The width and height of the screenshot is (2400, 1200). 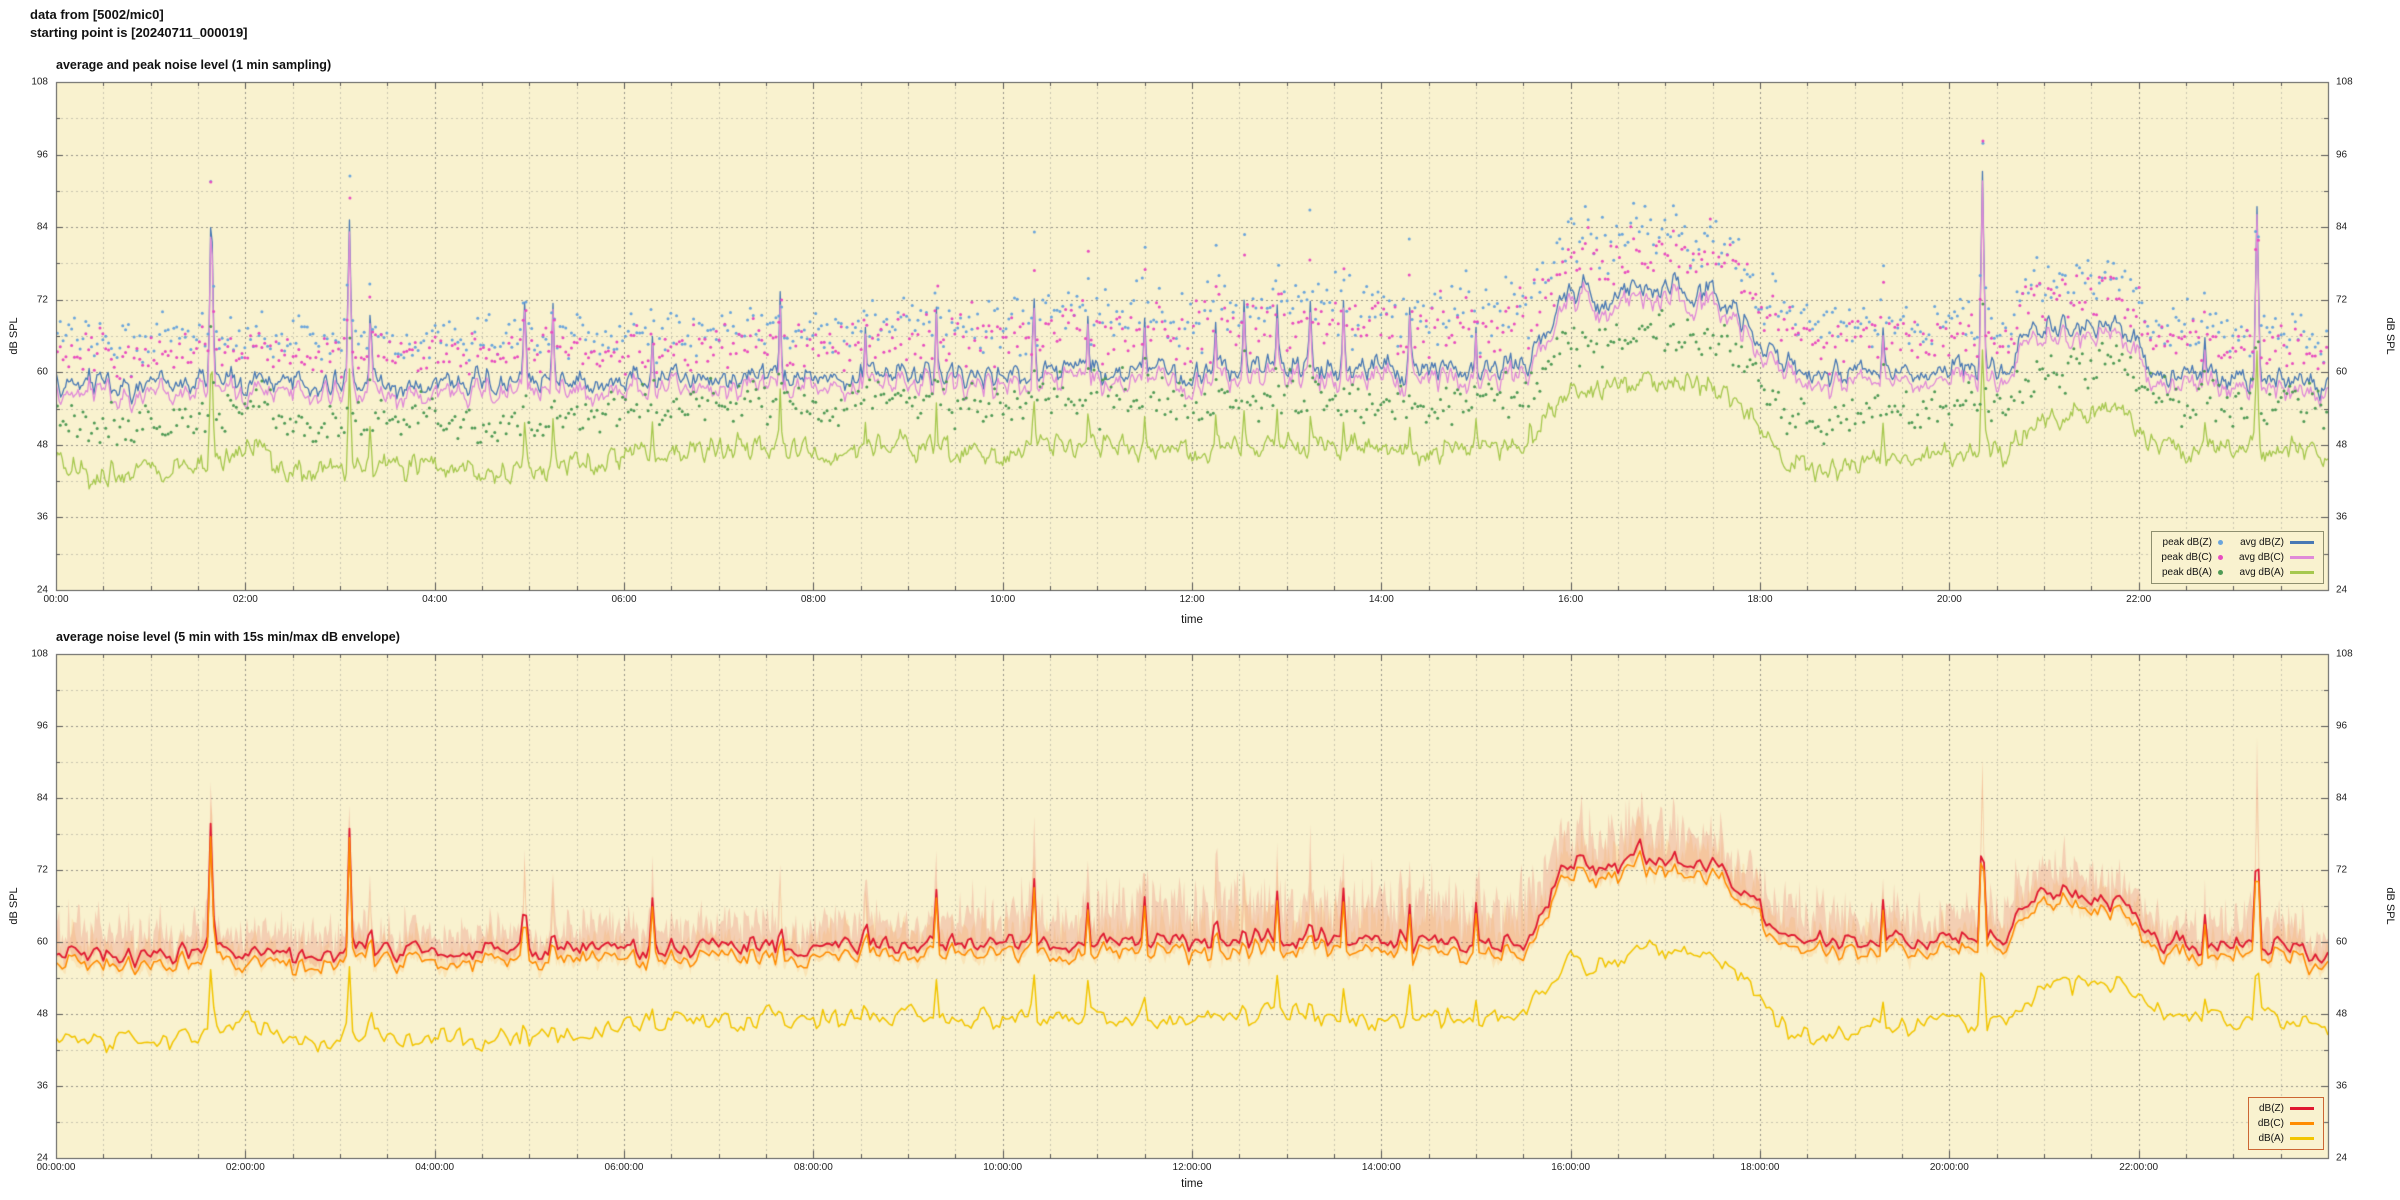 What do you see at coordinates (1192, 620) in the screenshot?
I see `chart1-xlabel: time` at bounding box center [1192, 620].